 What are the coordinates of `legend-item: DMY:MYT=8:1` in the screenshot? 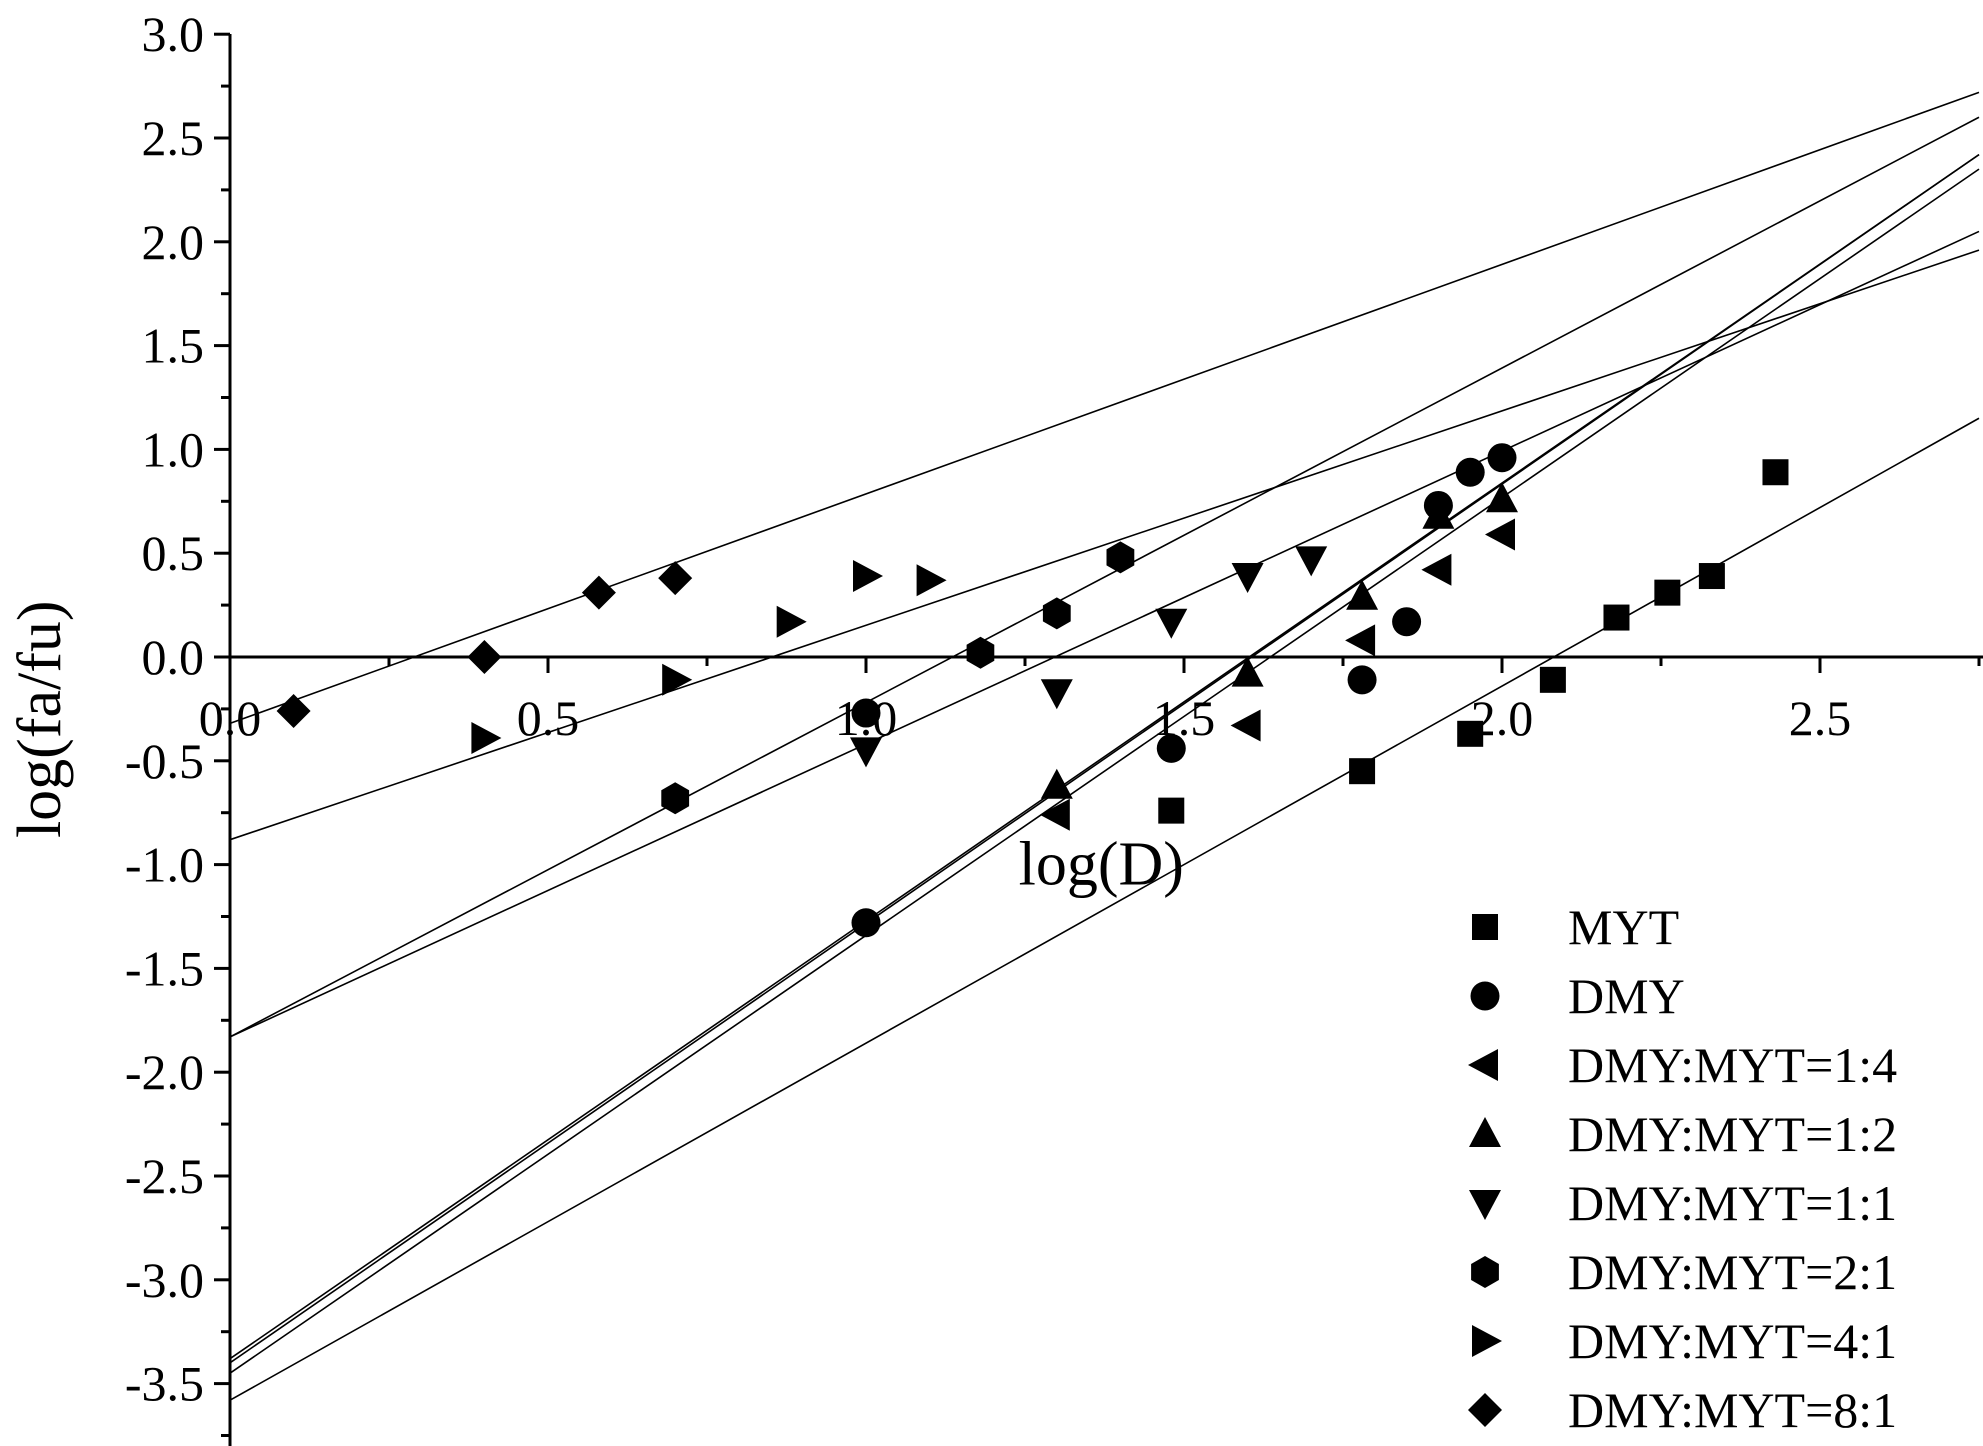 It's located at (1682, 1410).